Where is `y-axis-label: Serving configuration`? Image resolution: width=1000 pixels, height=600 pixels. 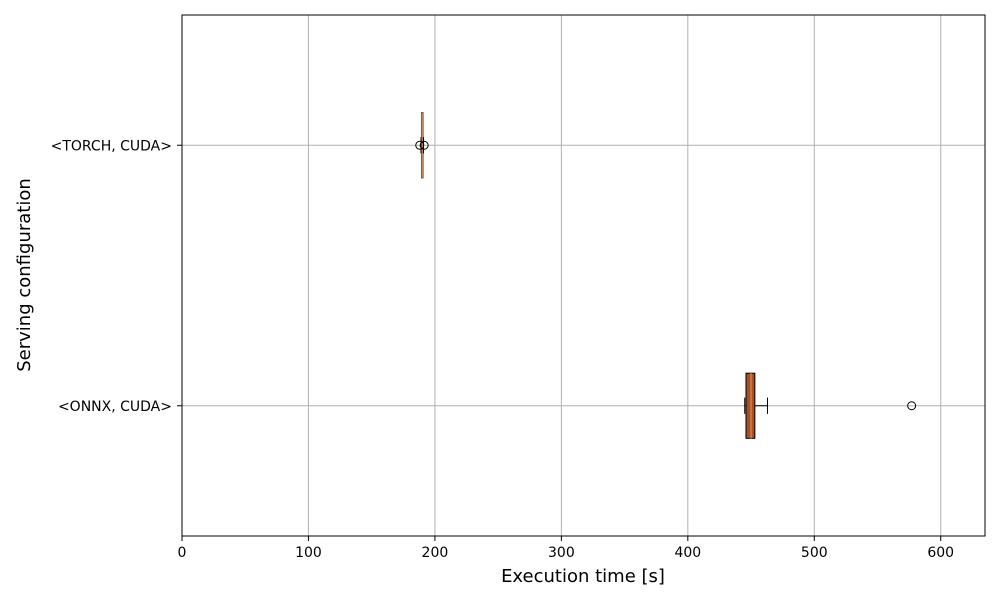
y-axis-label: Serving configuration is located at coordinates (24, 275).